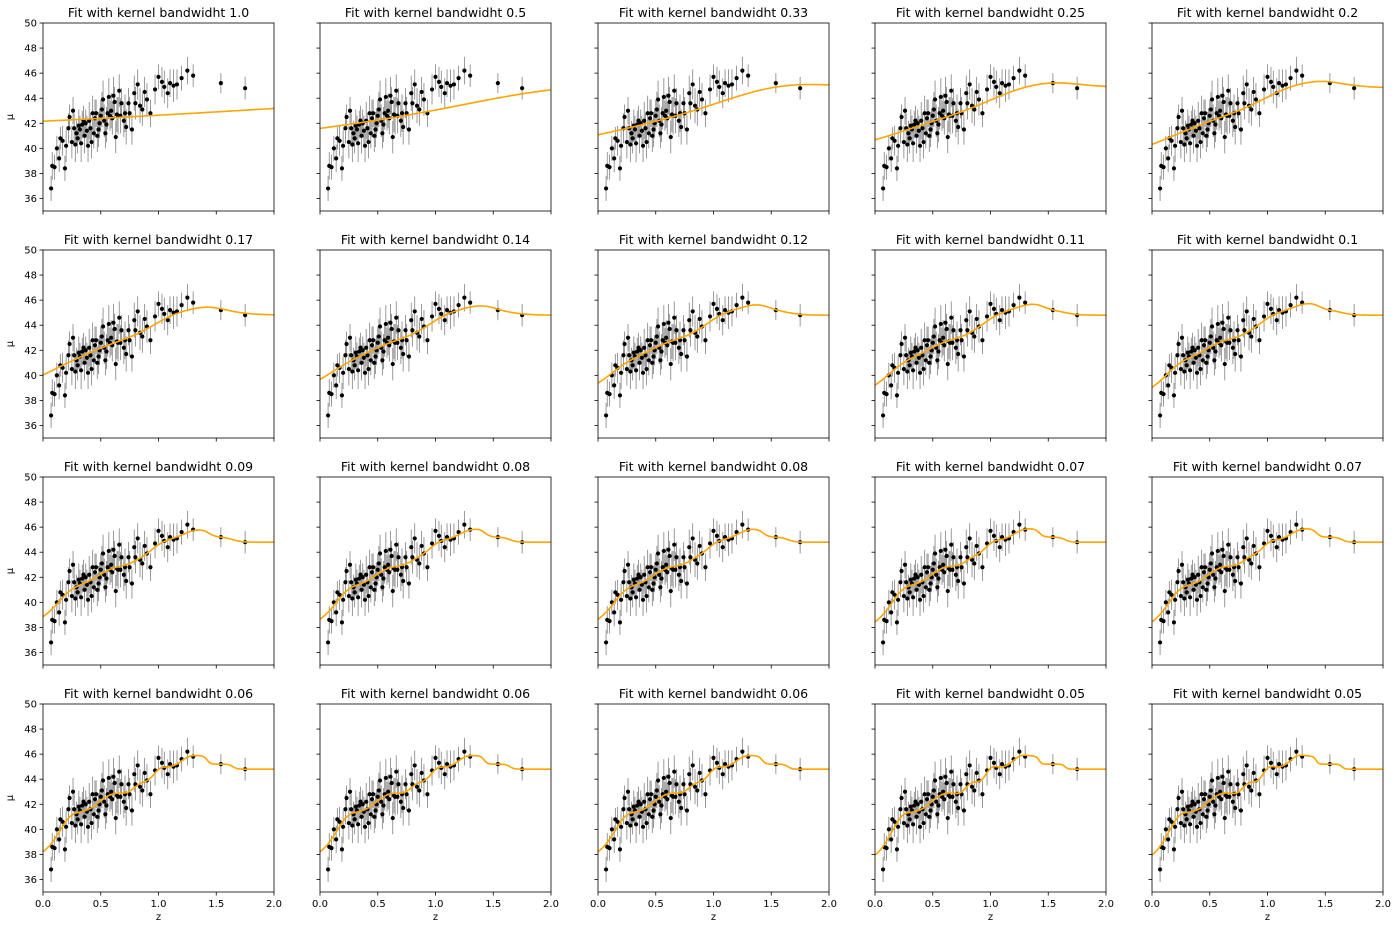 The height and width of the screenshot is (931, 1397). Describe the element at coordinates (158, 693) in the screenshot. I see `subplot-title: Fit with kernel bandwidht 0.06` at that location.